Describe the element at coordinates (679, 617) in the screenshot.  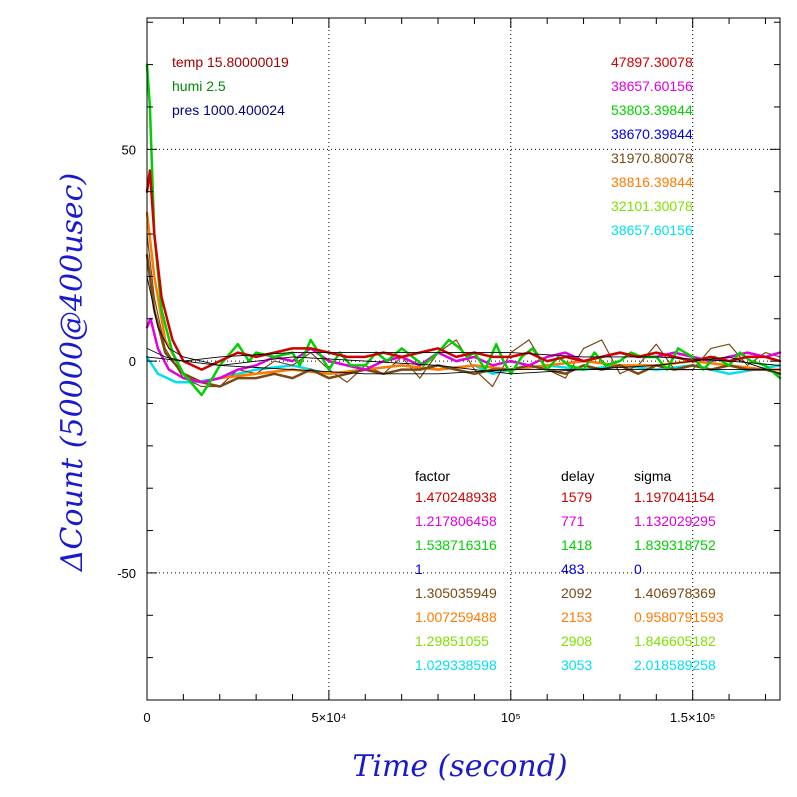
I see `param-cell: 0.9580791593` at that location.